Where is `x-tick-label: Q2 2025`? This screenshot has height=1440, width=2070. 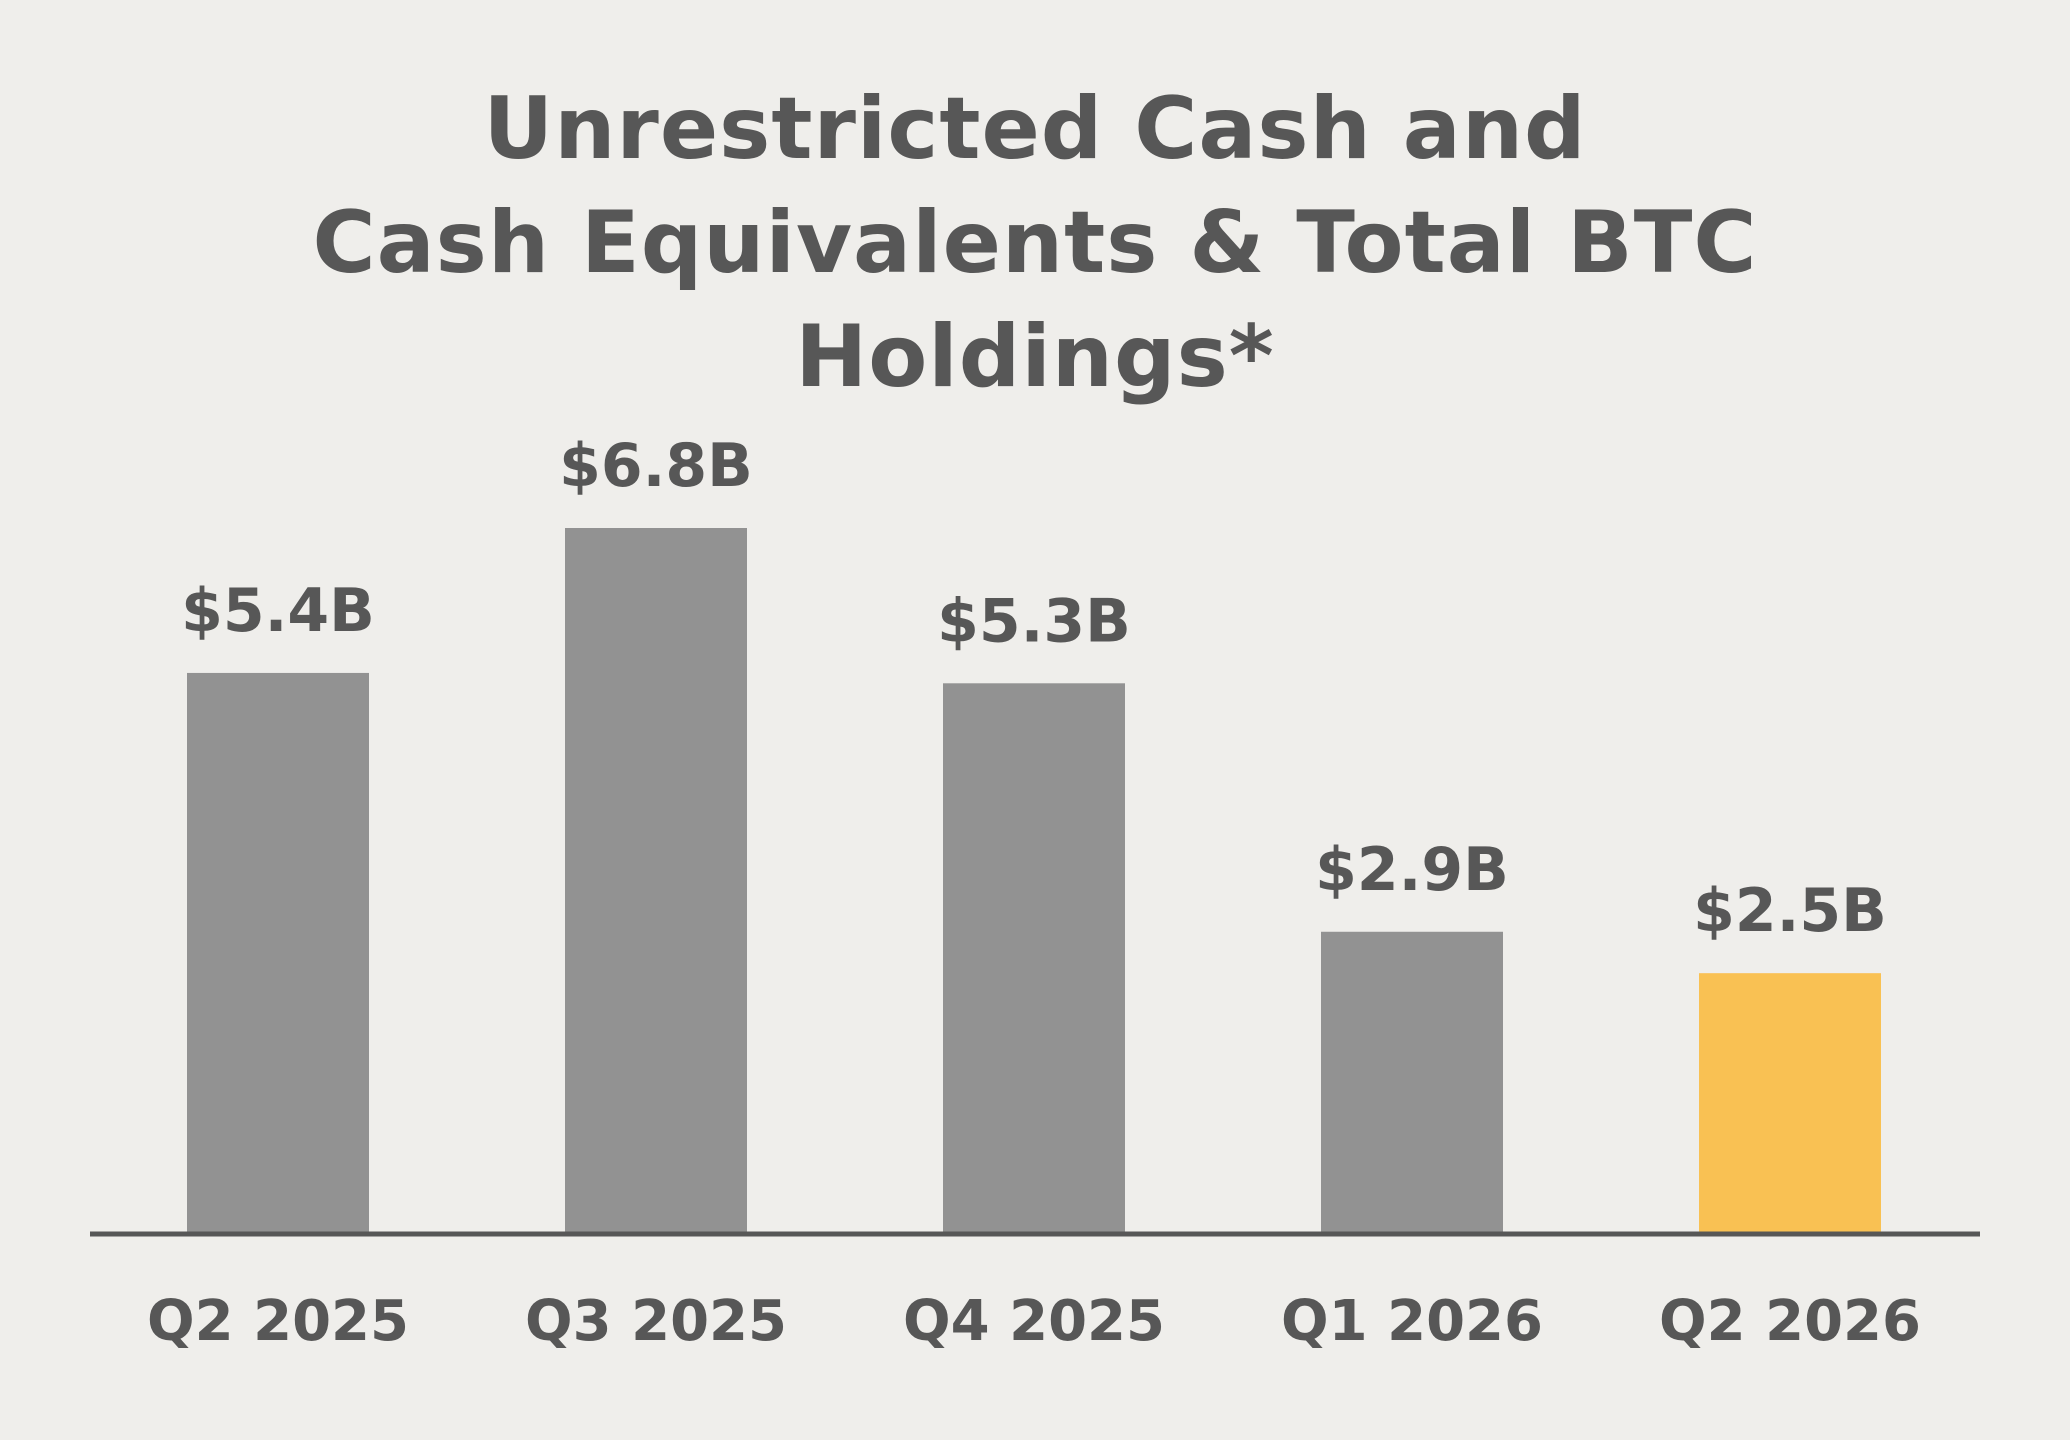 x-tick-label: Q2 2025 is located at coordinates (278, 1321).